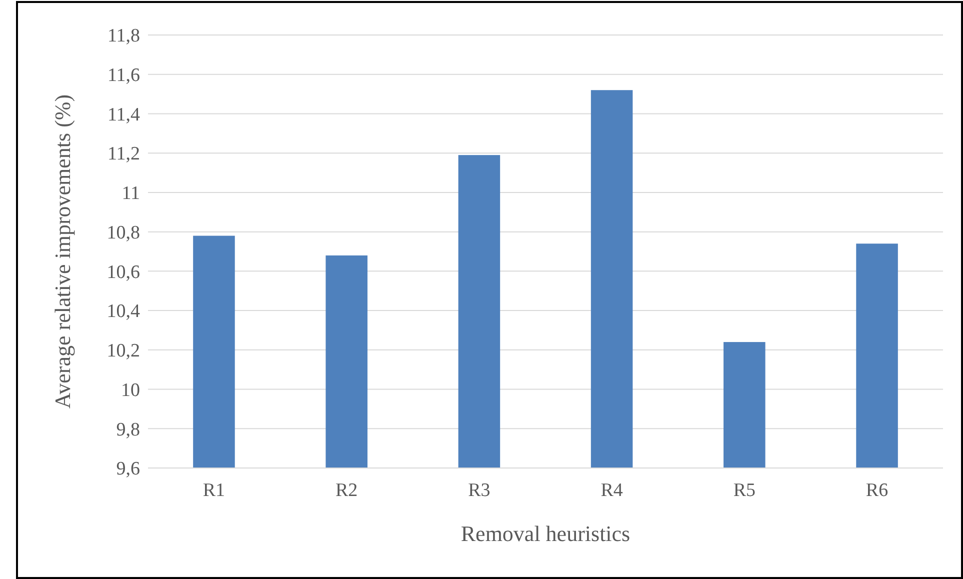 This screenshot has width=963, height=579. What do you see at coordinates (123, 75) in the screenshot?
I see `y-tick-label: 11,6` at bounding box center [123, 75].